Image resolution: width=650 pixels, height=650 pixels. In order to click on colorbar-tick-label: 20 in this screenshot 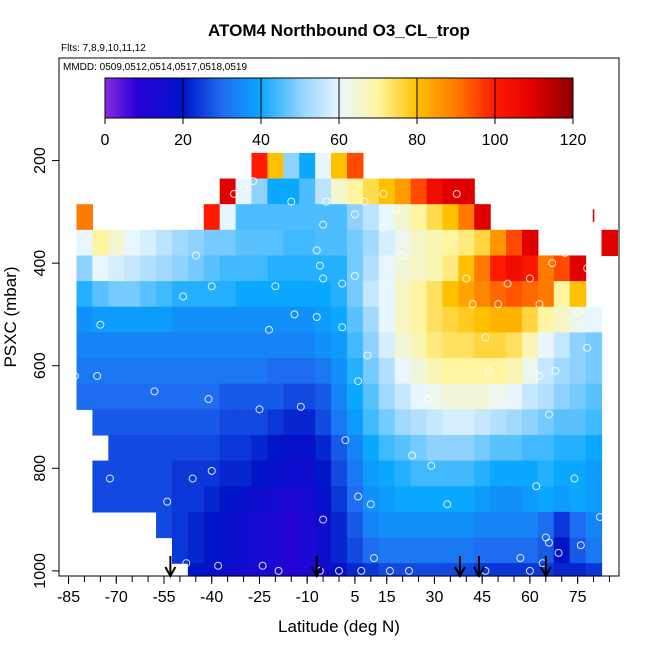, I will do `click(183, 140)`.